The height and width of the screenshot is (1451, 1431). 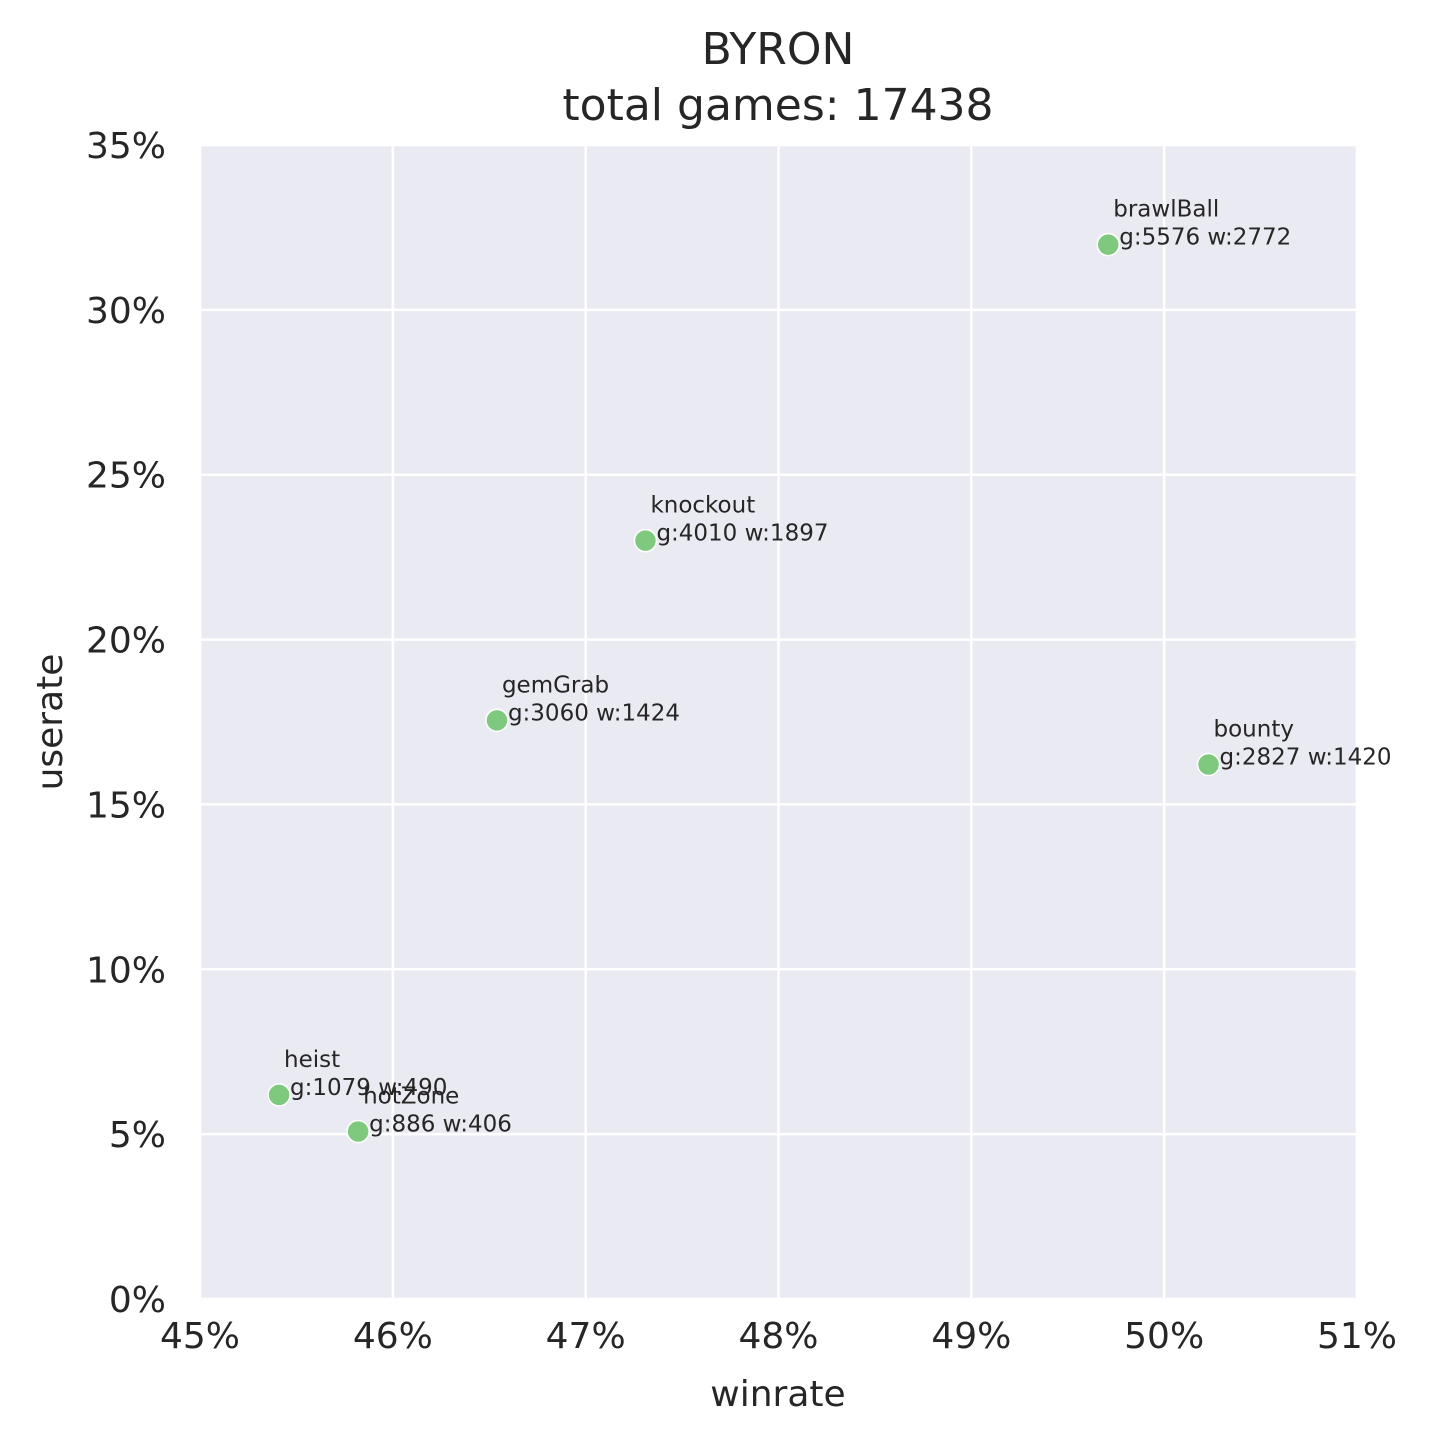 I want to click on point-label-stats: g:3060 w:1424, so click(x=594, y=713).